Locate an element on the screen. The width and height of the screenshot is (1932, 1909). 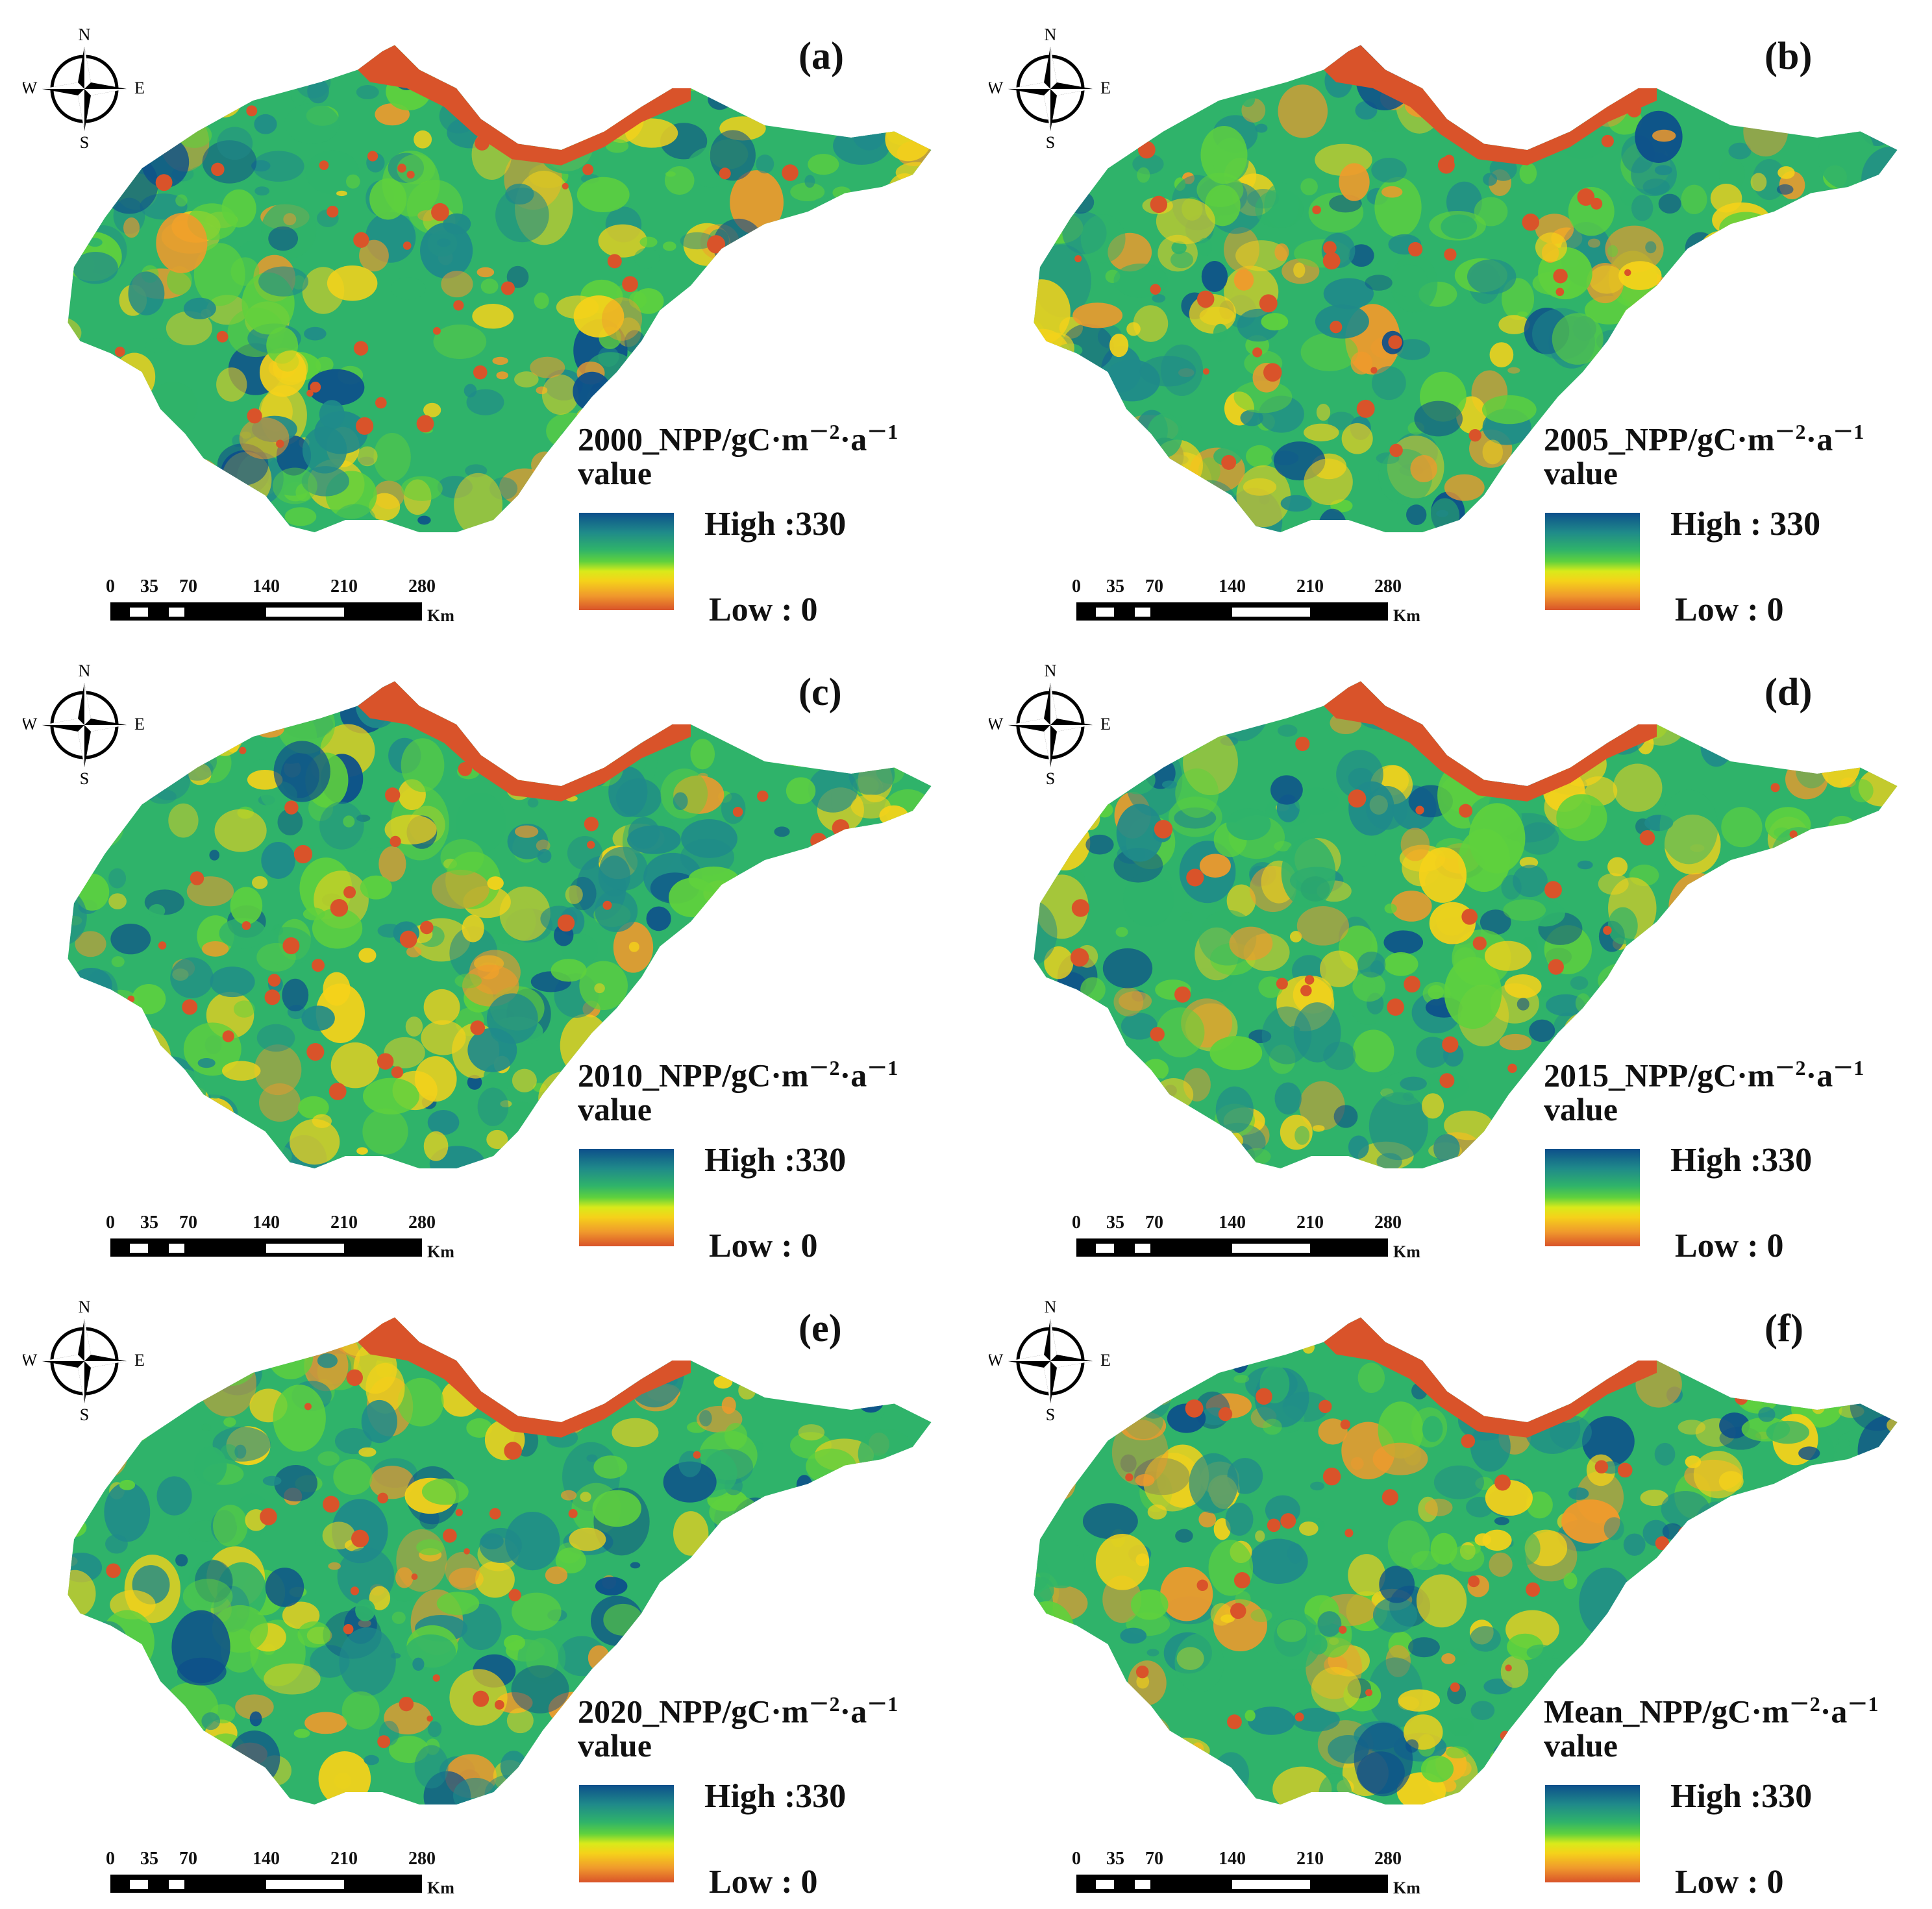
scale-tick-label: 70 is located at coordinates (188, 586).